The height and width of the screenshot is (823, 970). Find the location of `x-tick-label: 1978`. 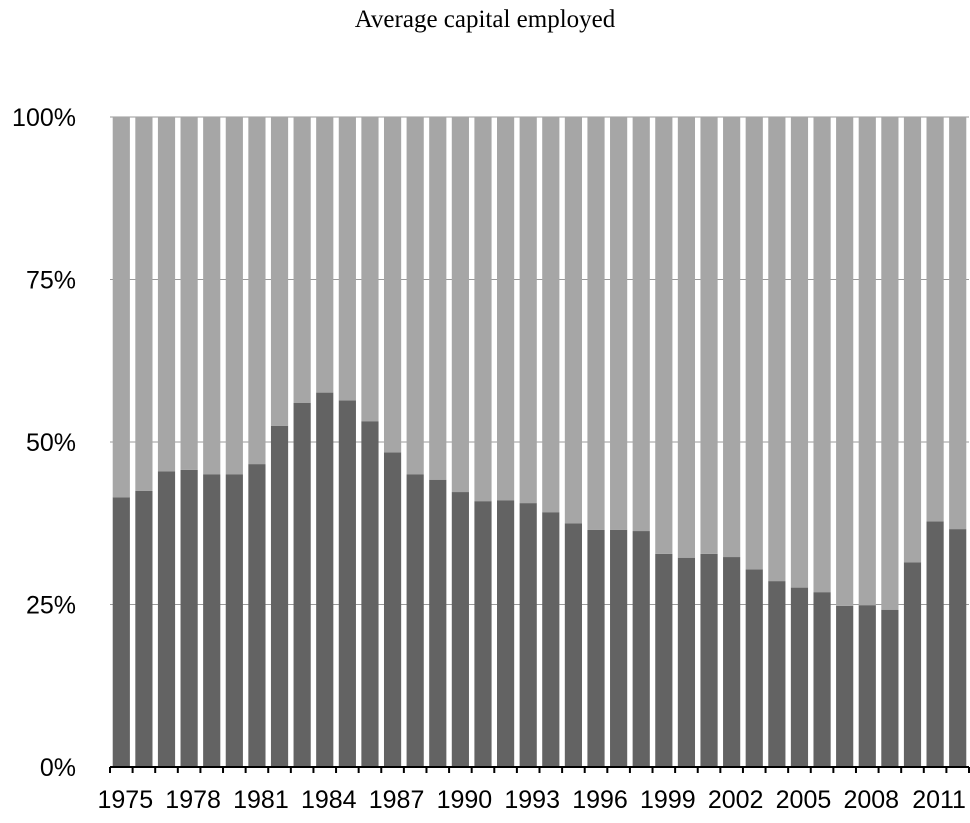

x-tick-label: 1978 is located at coordinates (193, 800).